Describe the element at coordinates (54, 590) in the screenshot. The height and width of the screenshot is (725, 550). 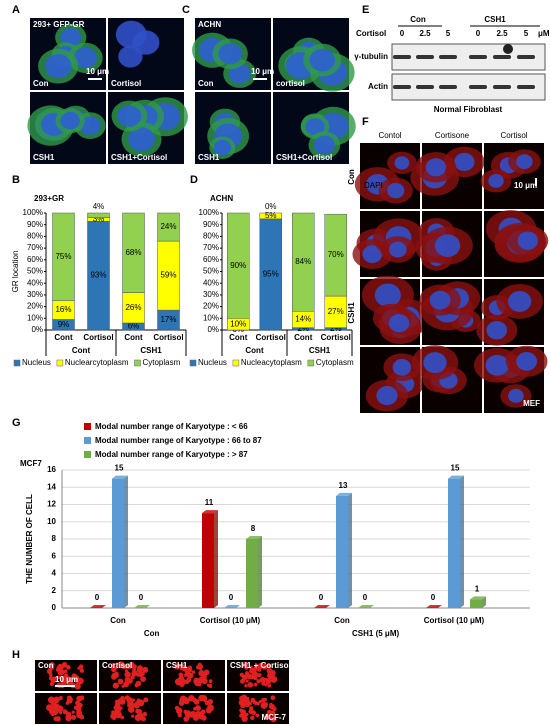
I see `y-tick-label: 2` at that location.